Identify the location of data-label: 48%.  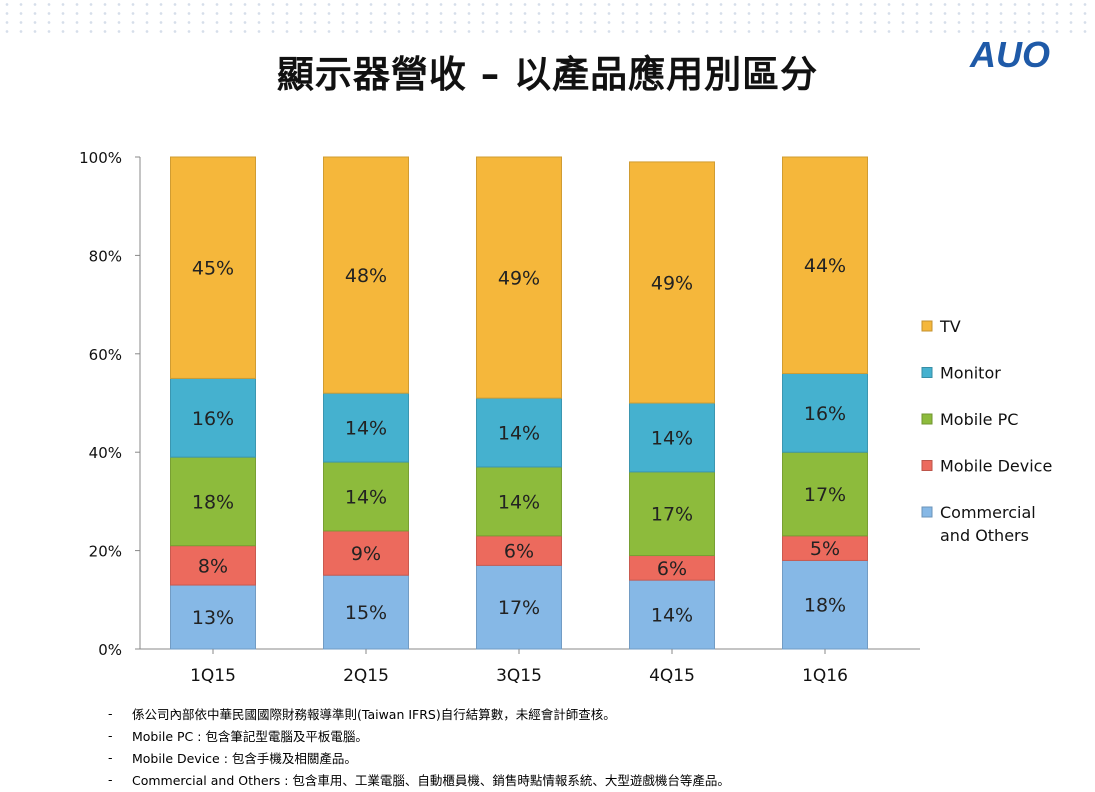
(366, 276).